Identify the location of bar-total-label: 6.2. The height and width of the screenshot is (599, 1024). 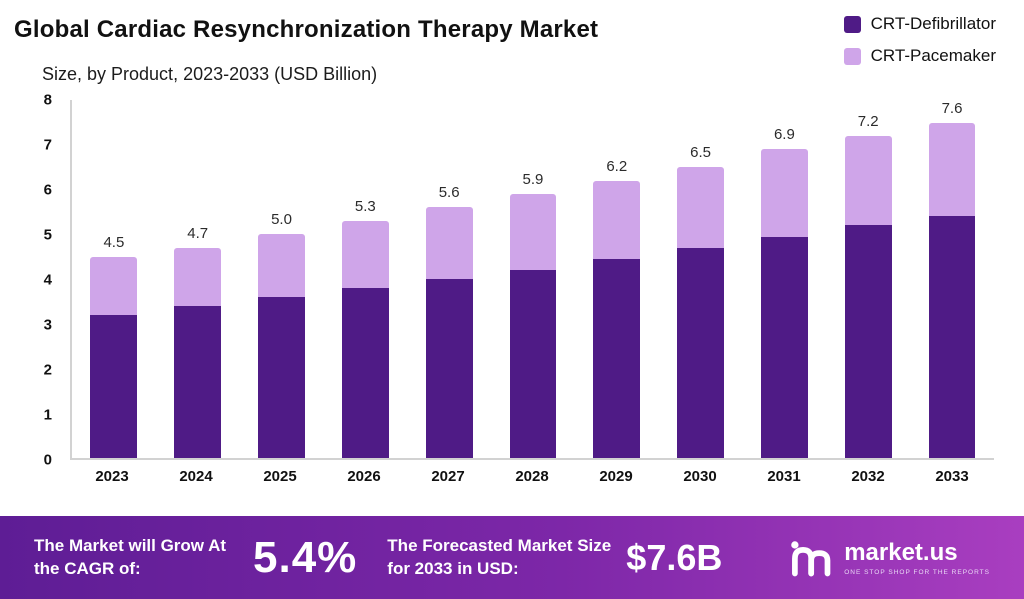
(617, 166).